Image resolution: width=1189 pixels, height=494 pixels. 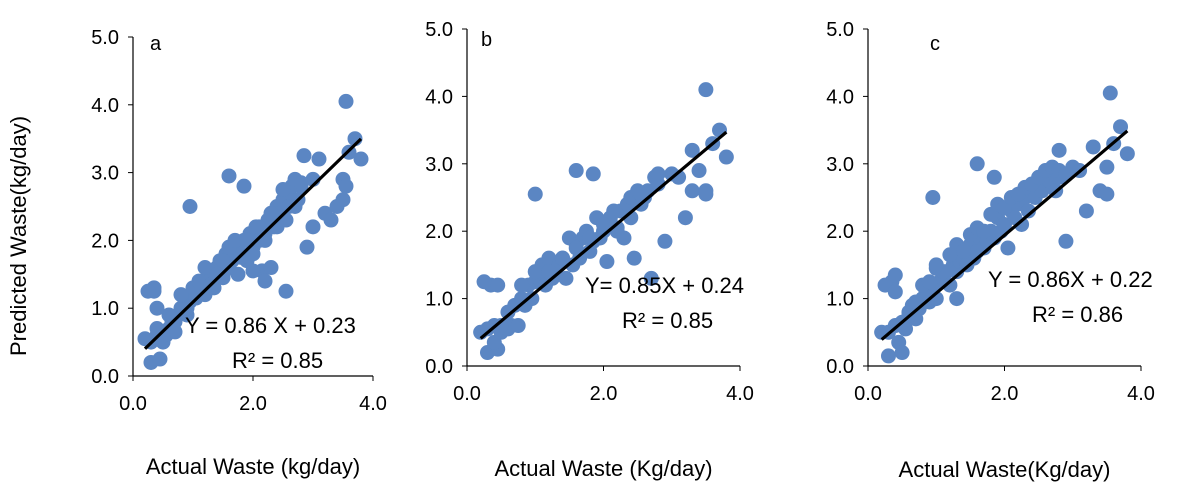 What do you see at coordinates (1005, 469) in the screenshot?
I see `x-axis-label: Actual Waste(Kg/day)` at bounding box center [1005, 469].